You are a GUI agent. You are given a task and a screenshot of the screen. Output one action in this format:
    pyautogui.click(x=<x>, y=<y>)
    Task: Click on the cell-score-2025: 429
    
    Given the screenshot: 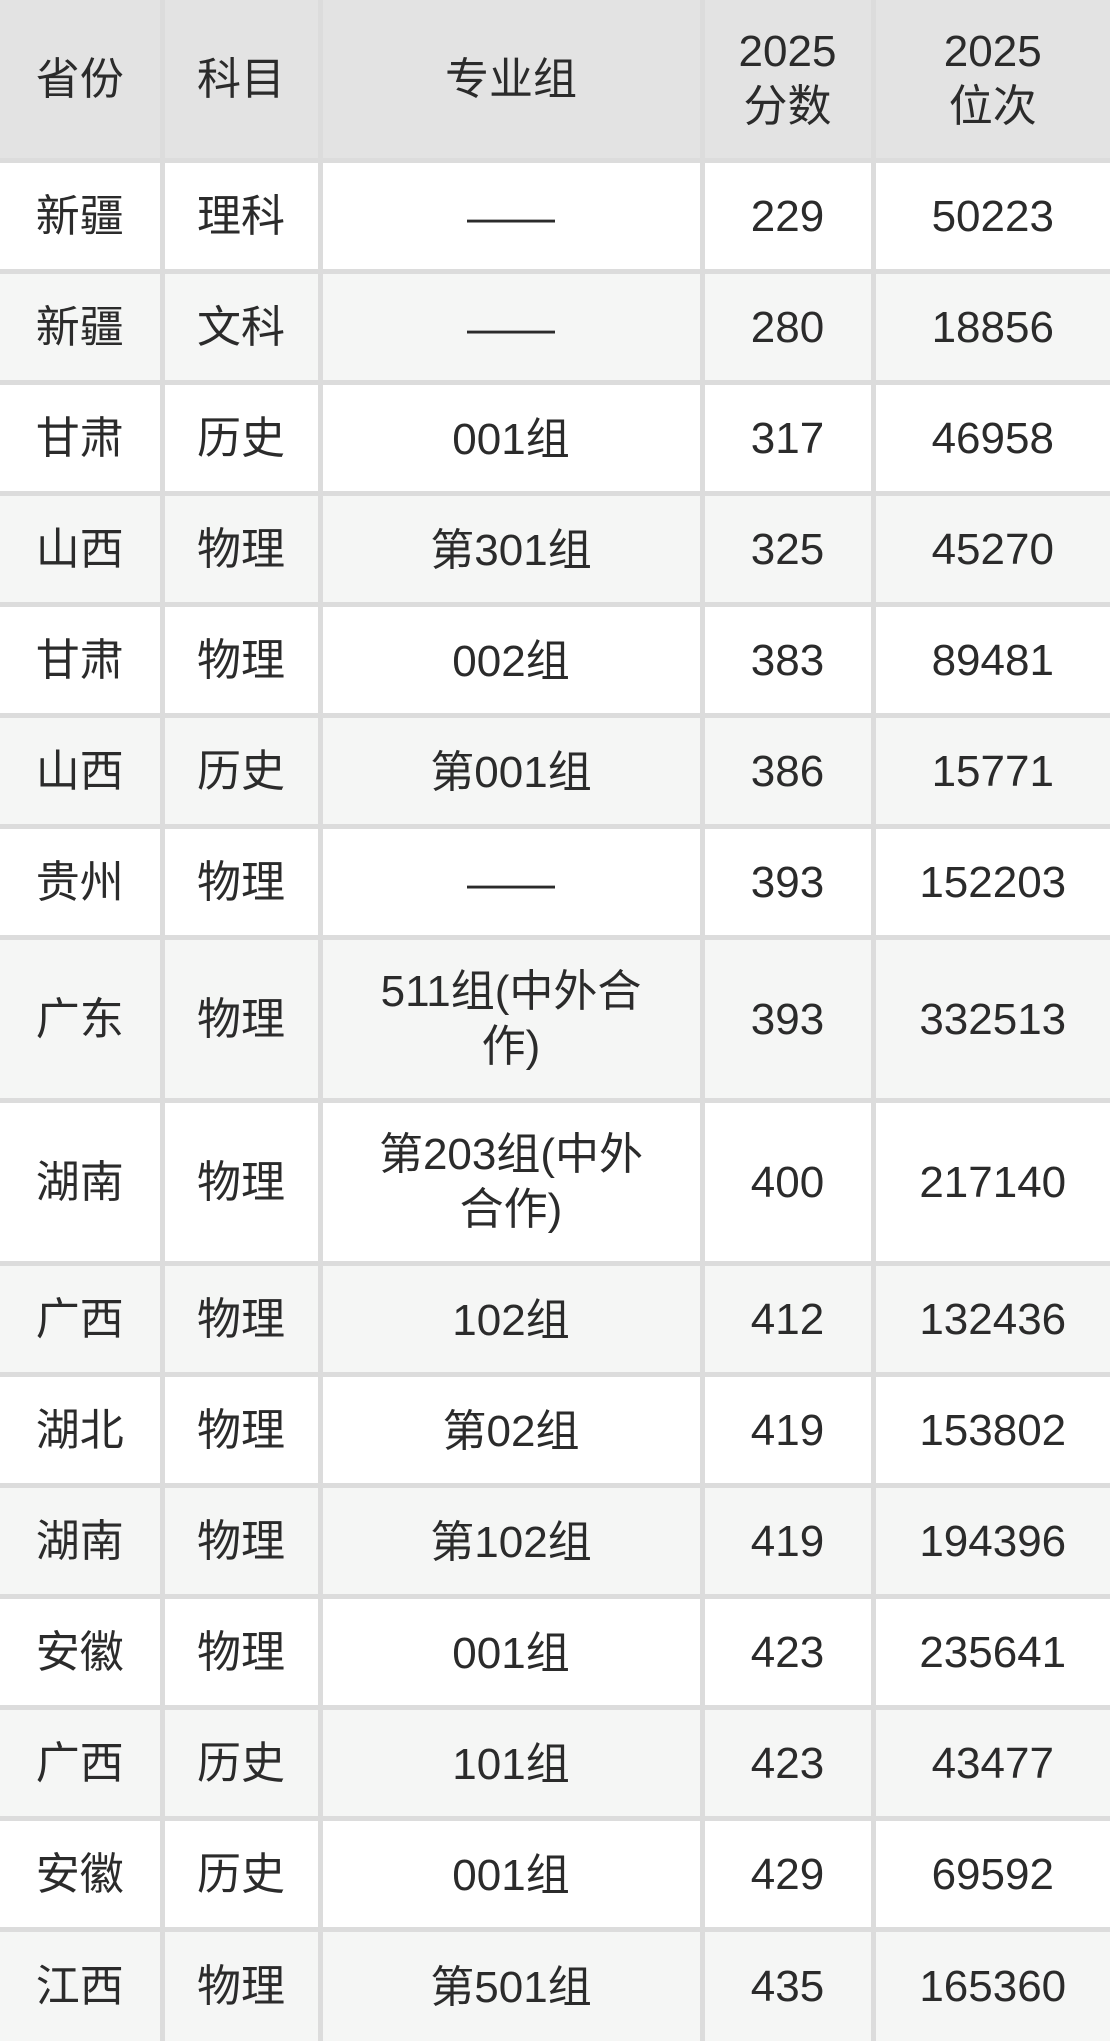 What is the action you would take?
    pyautogui.click(x=787, y=1874)
    